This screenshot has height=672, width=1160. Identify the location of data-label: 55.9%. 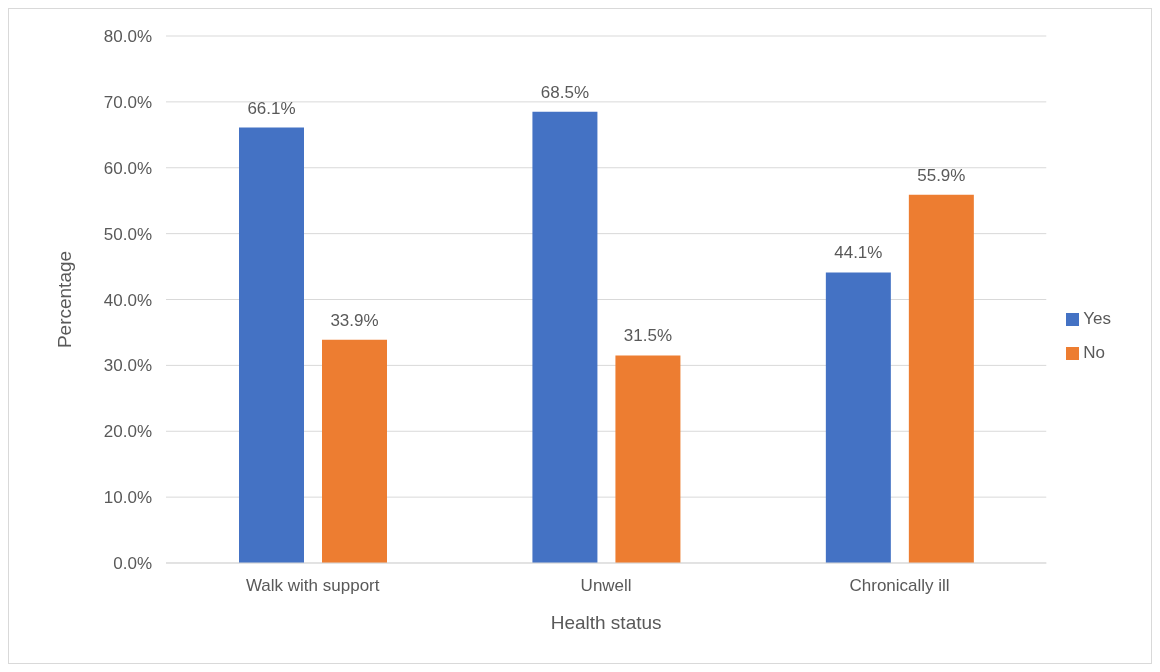
(941, 175).